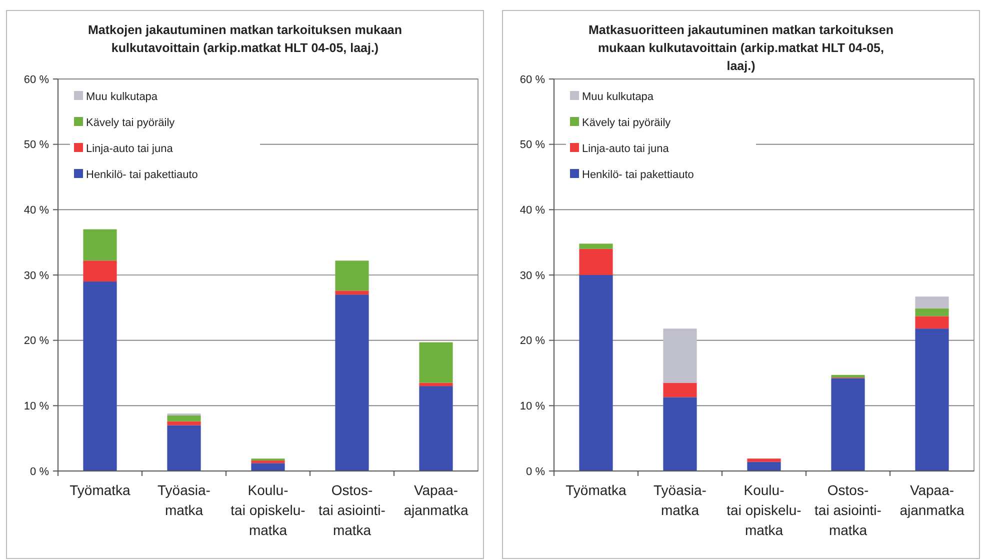  I want to click on chart-title: Matkasuoritteen jakautuminen matkan tarkoituksen mukaan kulkutavoittain (arkip.matkat HLT 04-05, laaj.), so click(741, 48).